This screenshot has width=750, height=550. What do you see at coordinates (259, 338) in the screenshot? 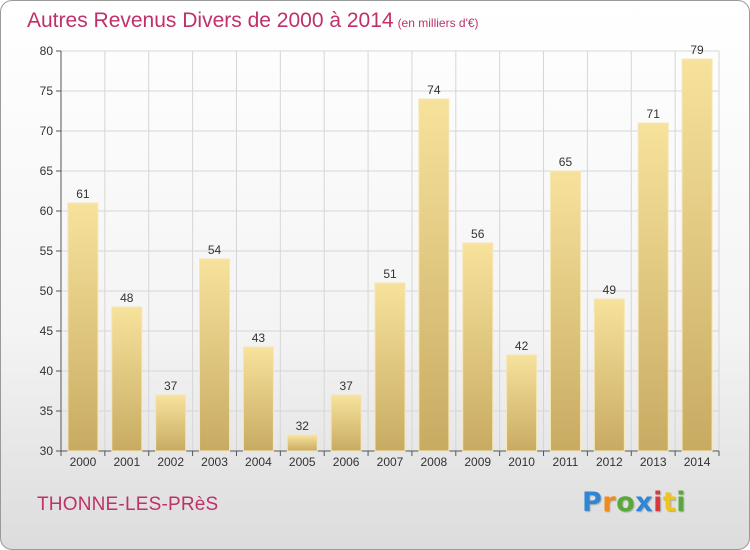
I see `data-label: 43` at bounding box center [259, 338].